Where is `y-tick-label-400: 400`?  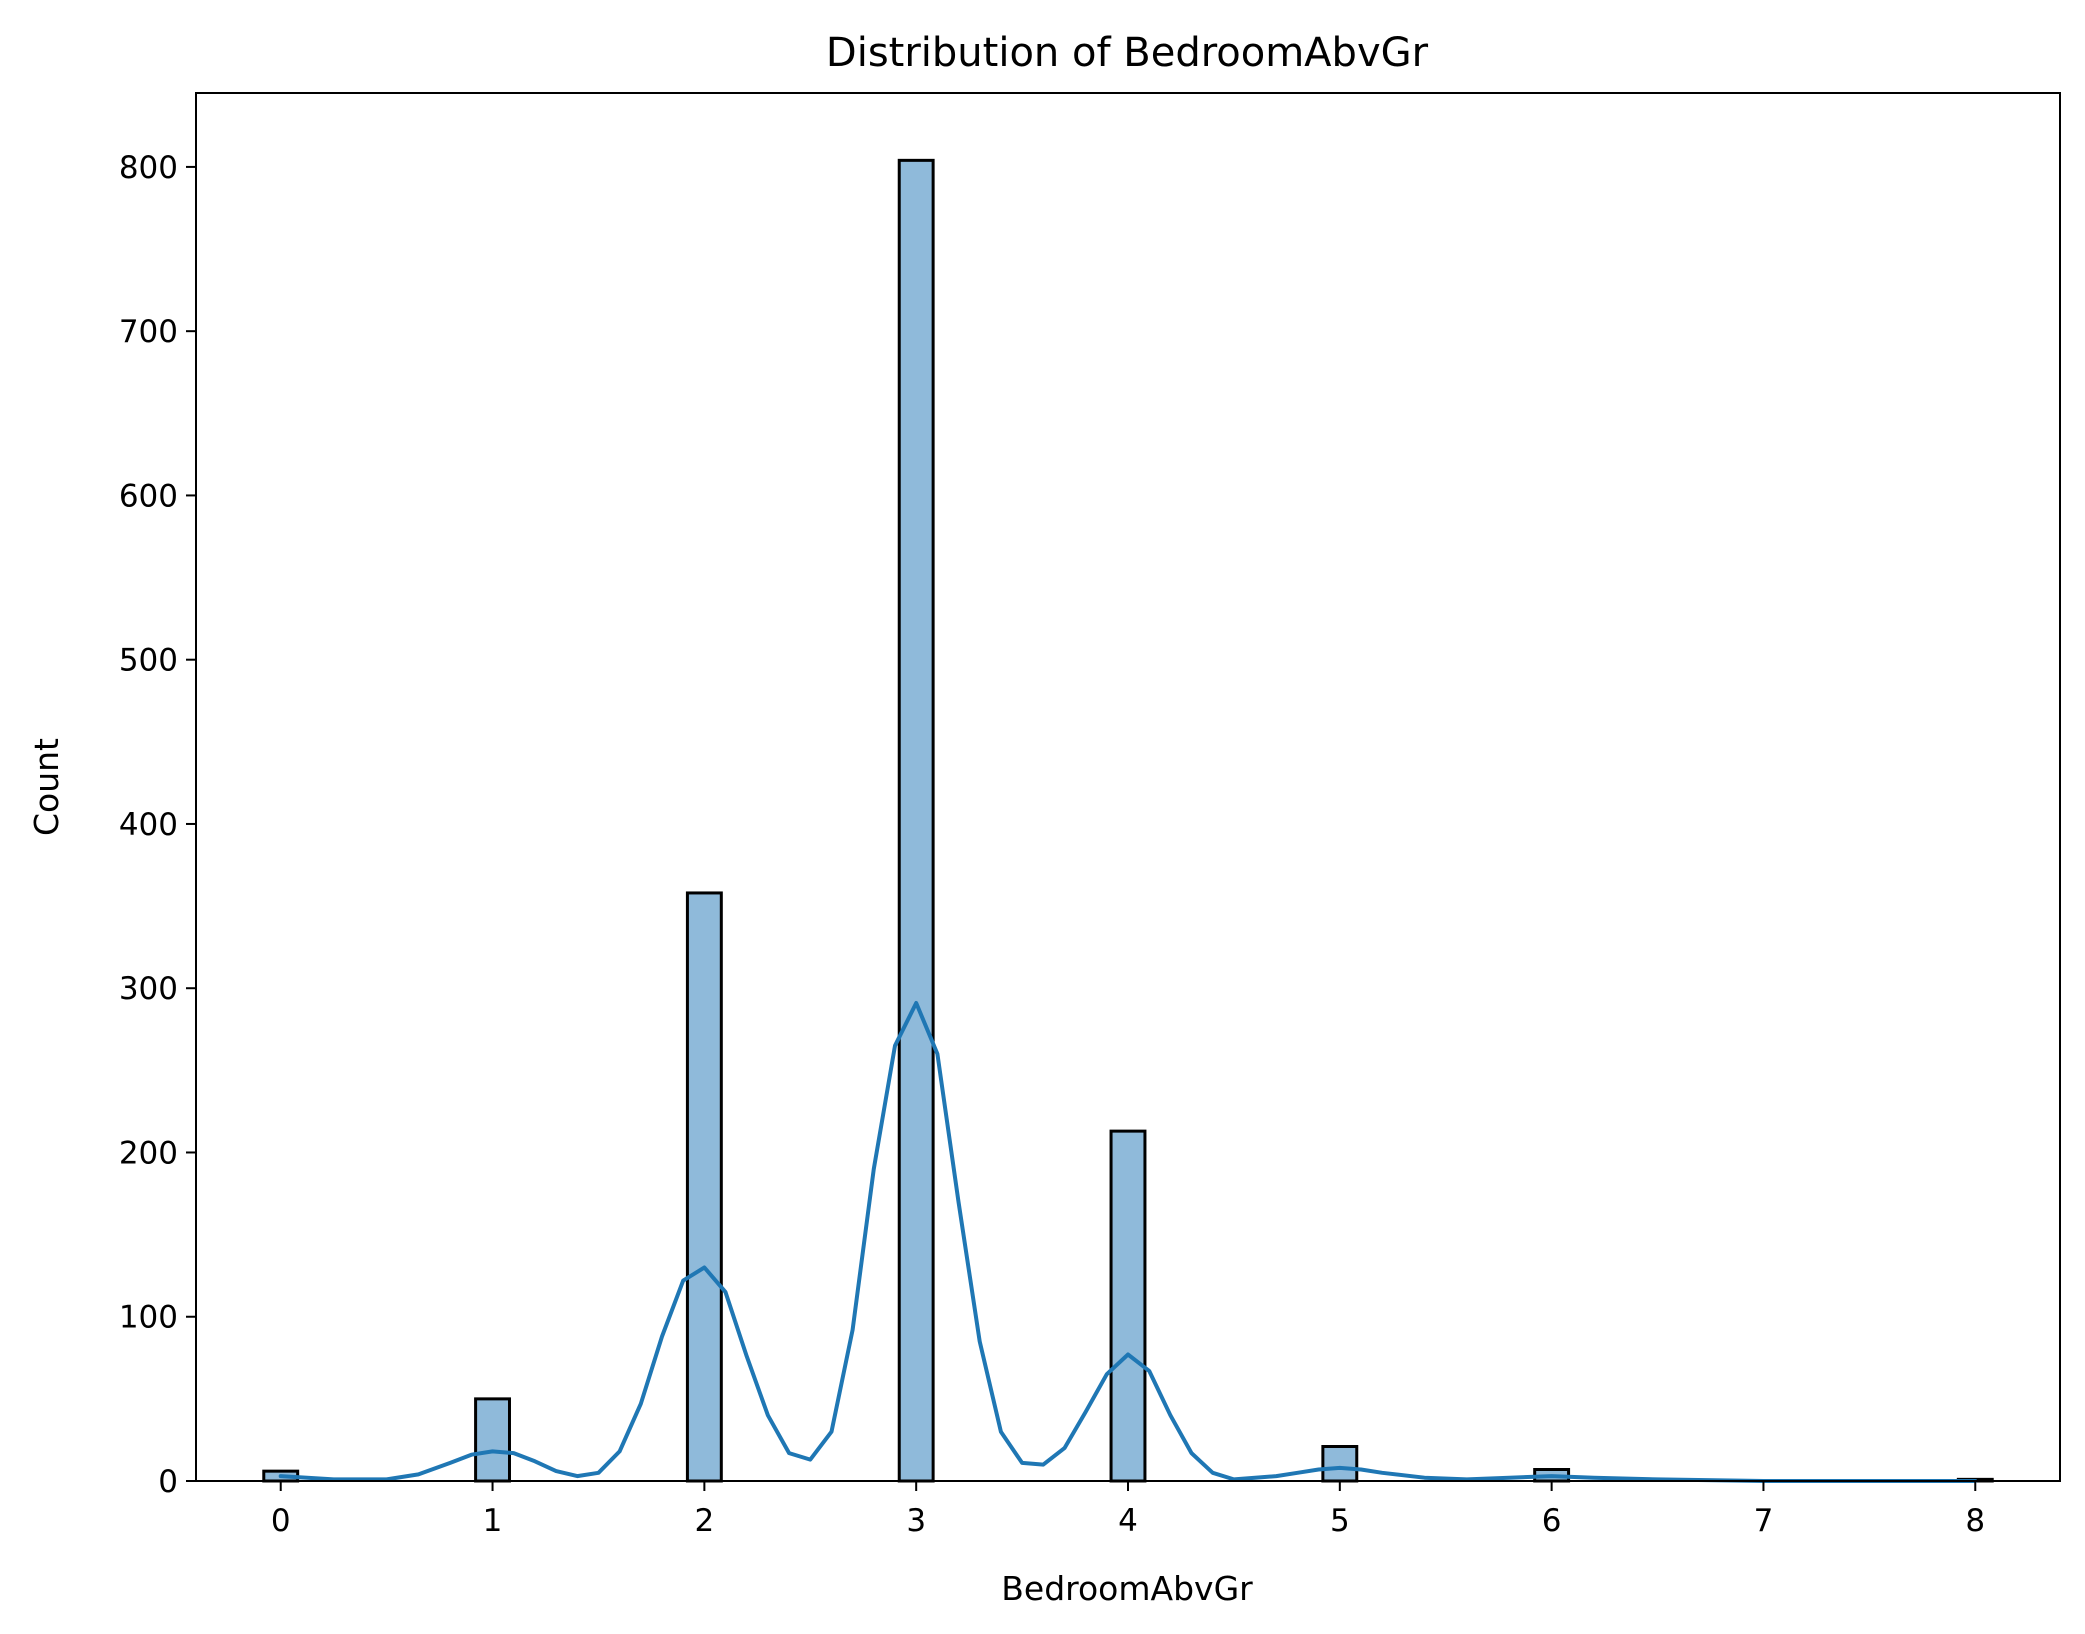 y-tick-label-400: 400 is located at coordinates (148, 825).